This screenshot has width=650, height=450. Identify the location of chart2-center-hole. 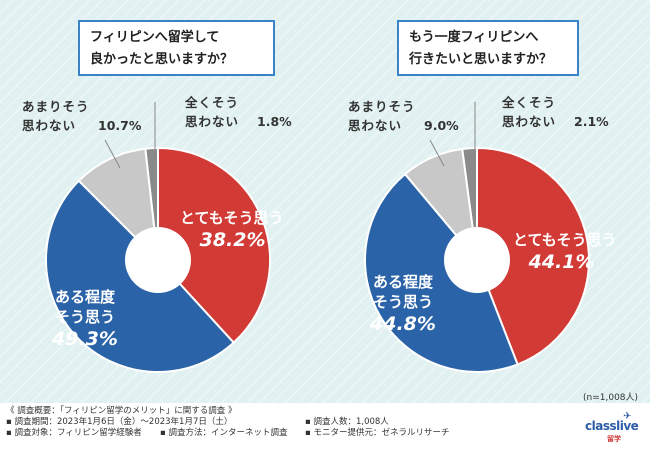
(477, 260).